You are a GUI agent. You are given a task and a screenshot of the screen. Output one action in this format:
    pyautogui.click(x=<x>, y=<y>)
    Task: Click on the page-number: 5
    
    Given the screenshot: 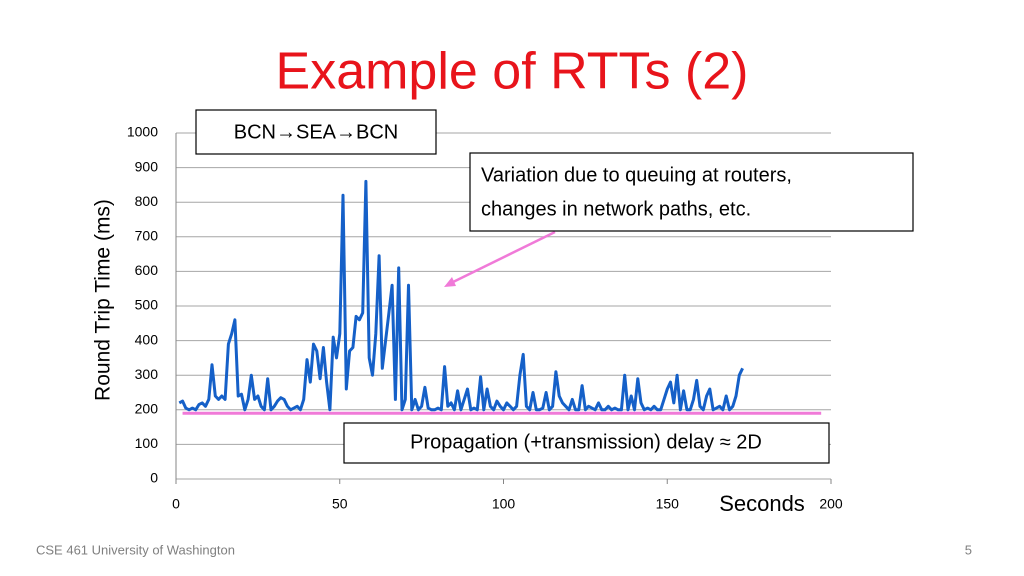 What is the action you would take?
    pyautogui.click(x=968, y=549)
    